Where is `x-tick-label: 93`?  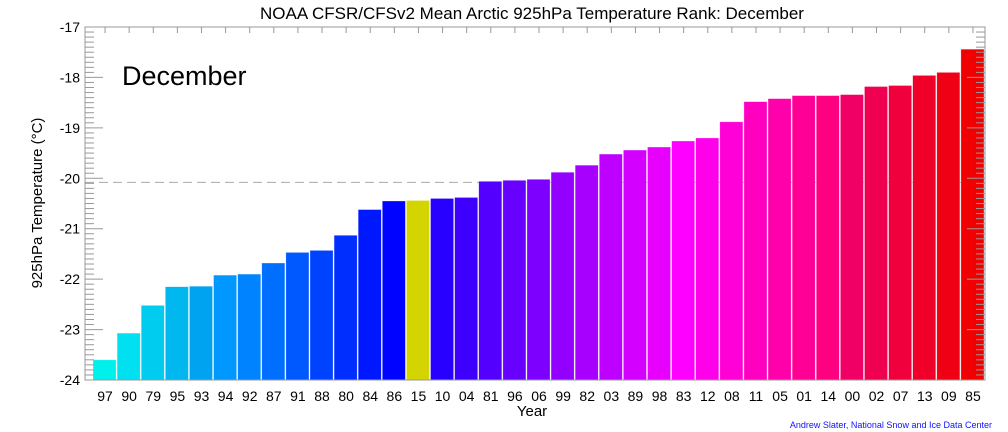 x-tick-label: 93 is located at coordinates (202, 396).